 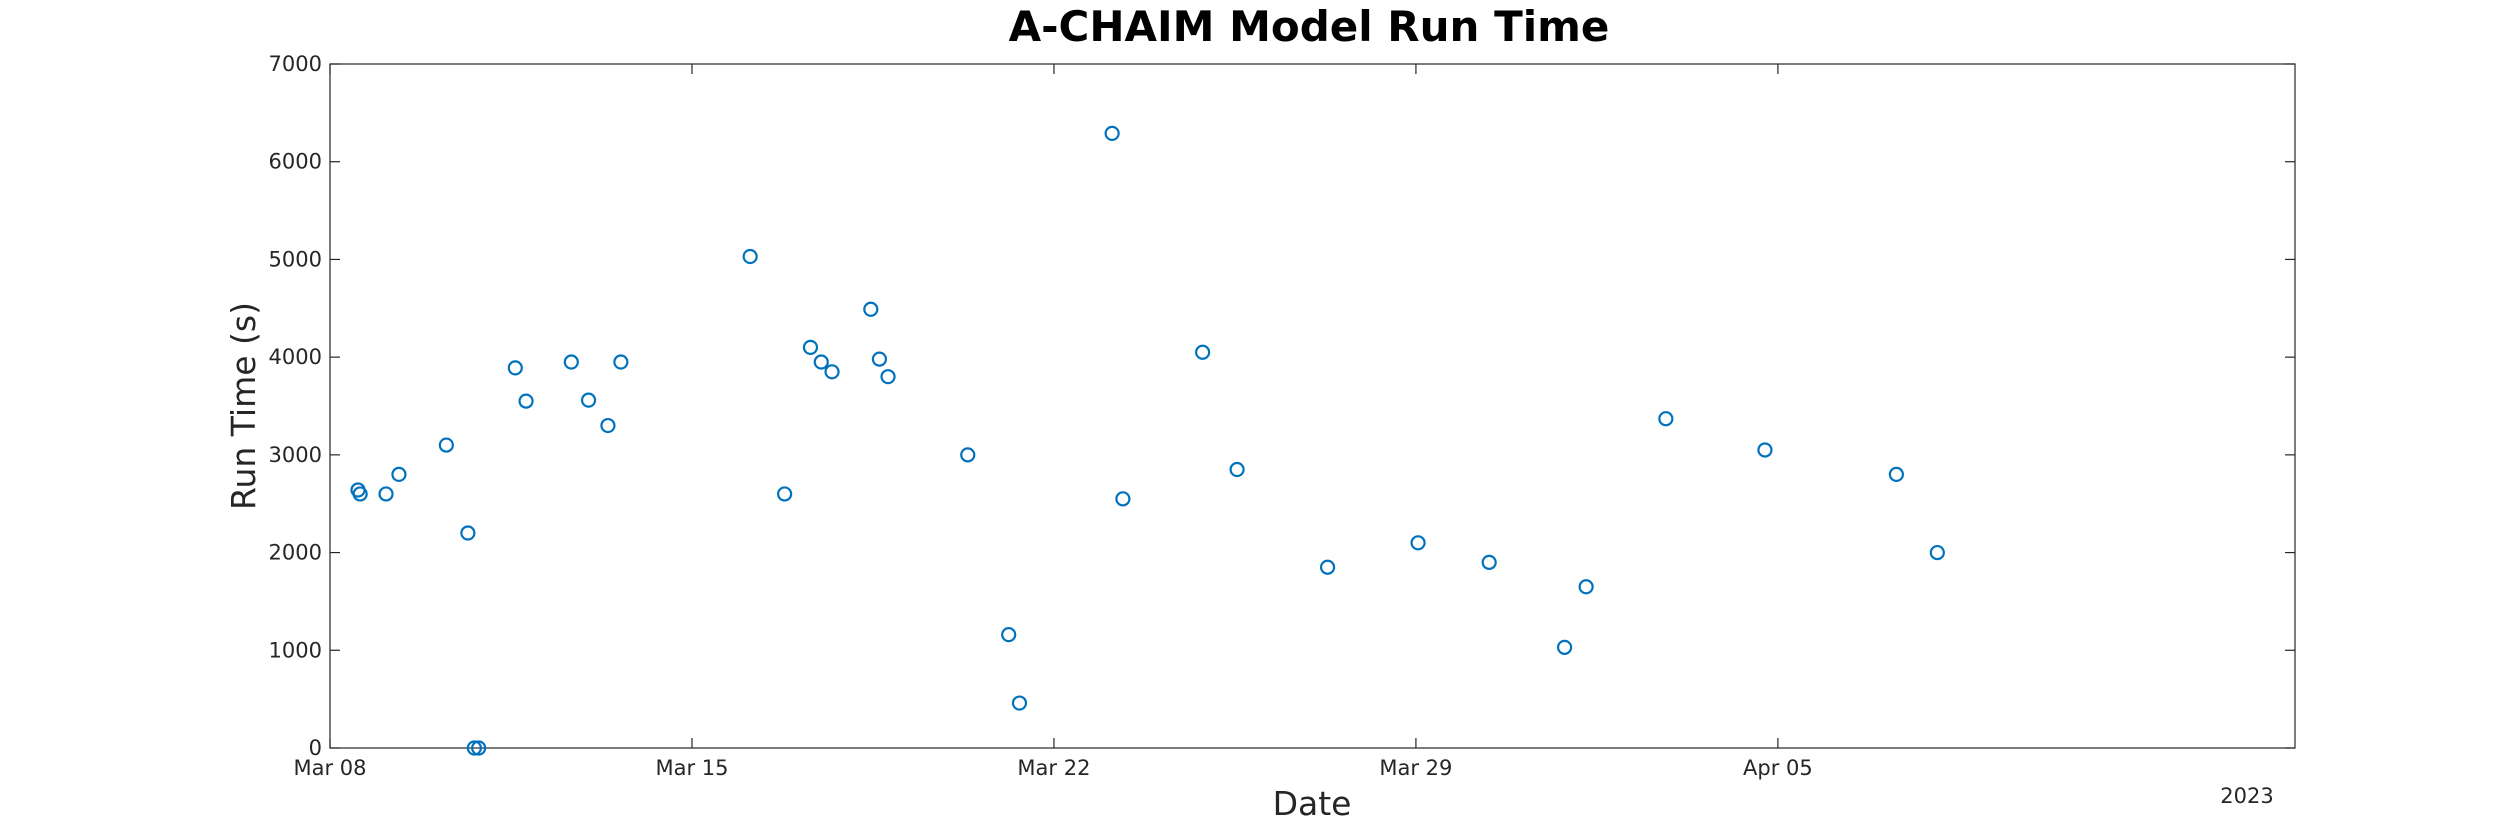 I want to click on chart-title: A-CHAIM Model Run Time, so click(x=1309, y=26).